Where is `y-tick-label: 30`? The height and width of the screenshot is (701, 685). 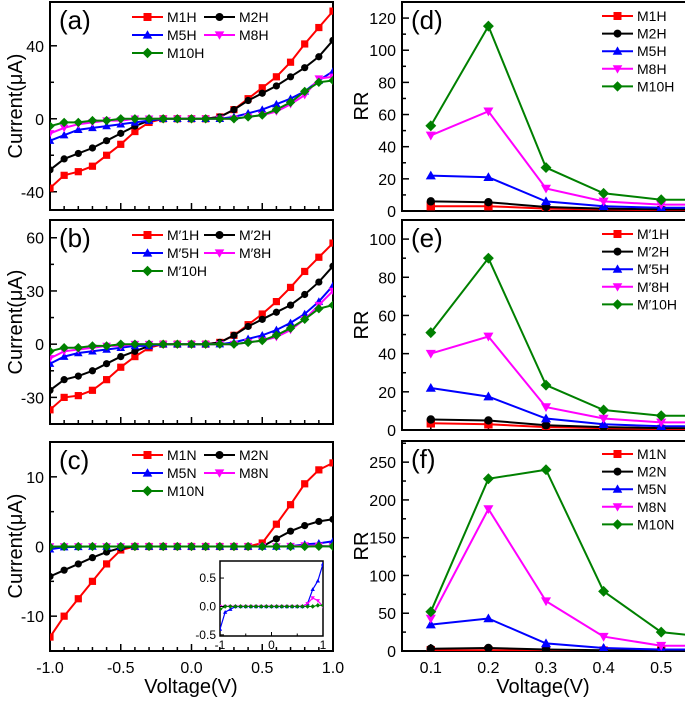
y-tick-label: 30 is located at coordinates (35, 292).